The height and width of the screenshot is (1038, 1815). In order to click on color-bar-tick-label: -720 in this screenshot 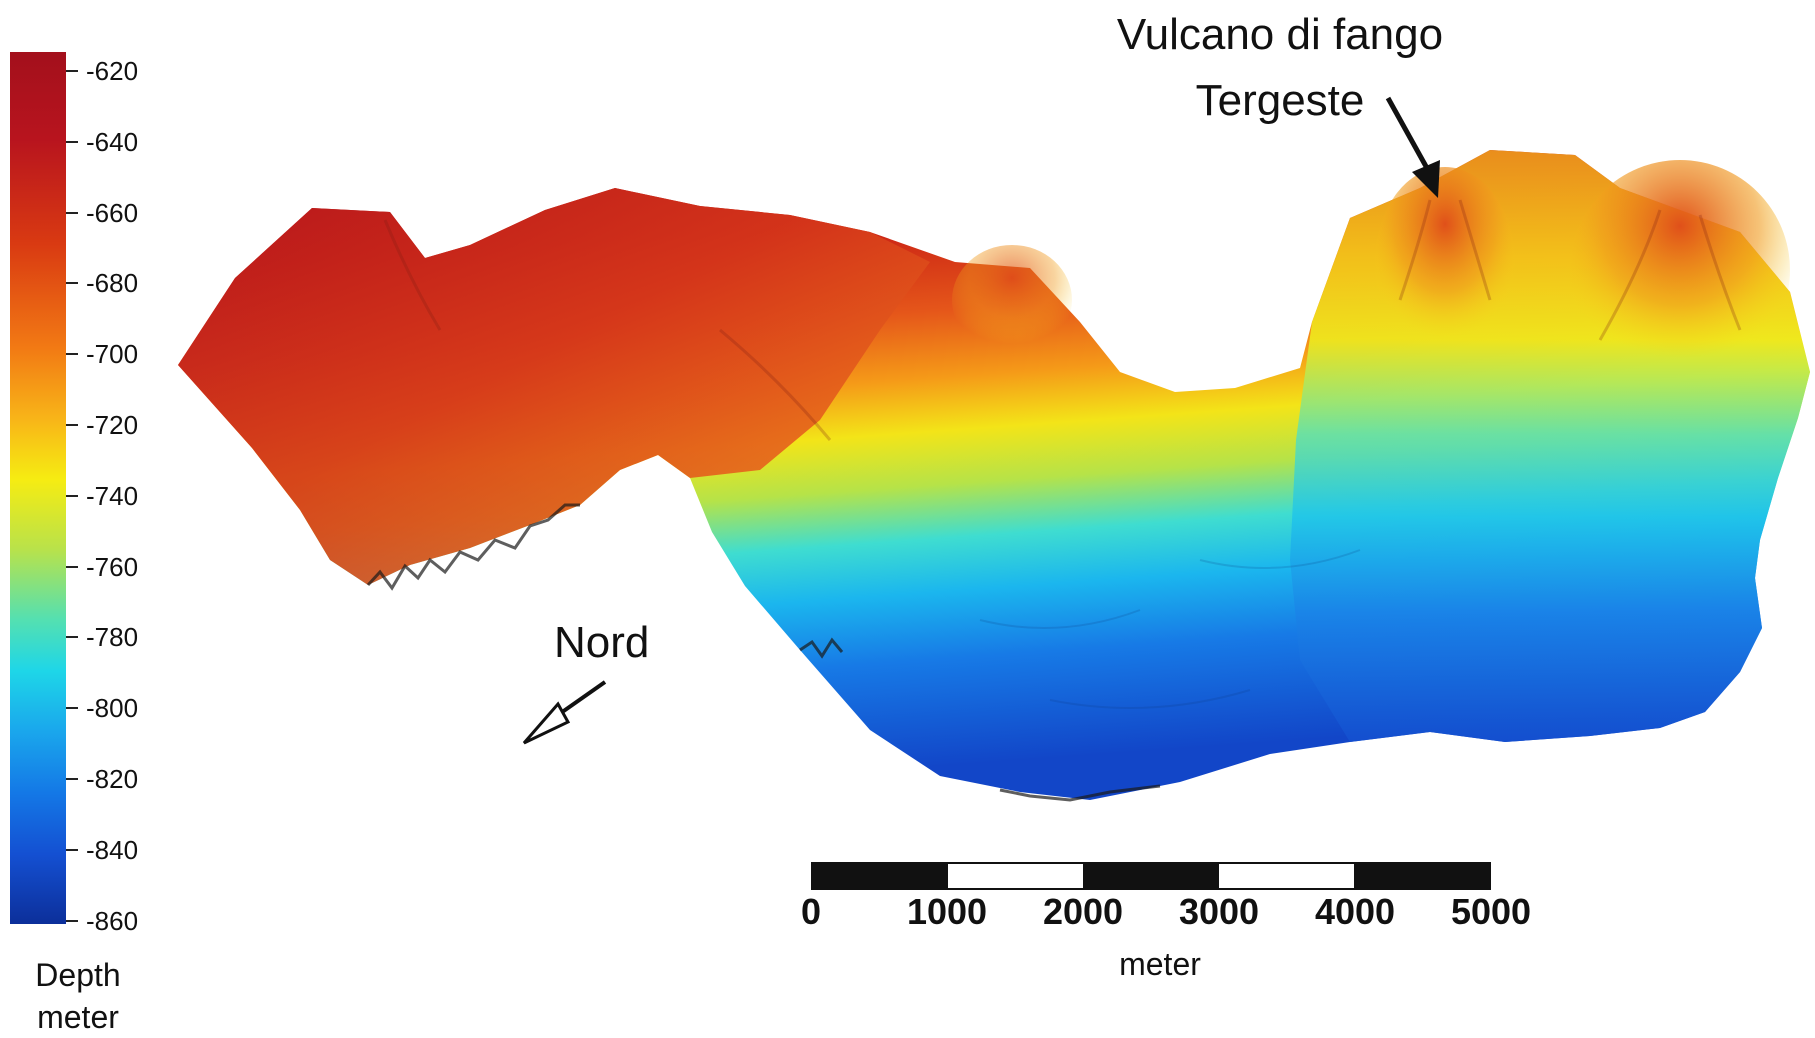, I will do `click(112, 425)`.